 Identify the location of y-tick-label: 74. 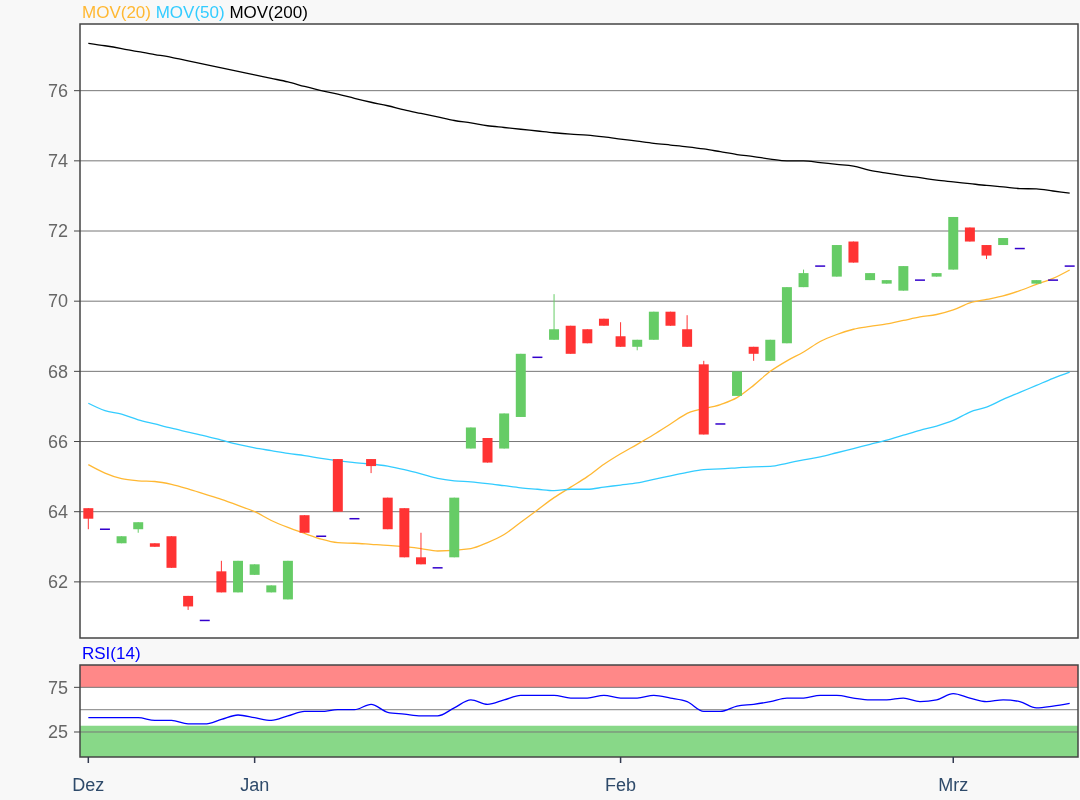
(57, 161).